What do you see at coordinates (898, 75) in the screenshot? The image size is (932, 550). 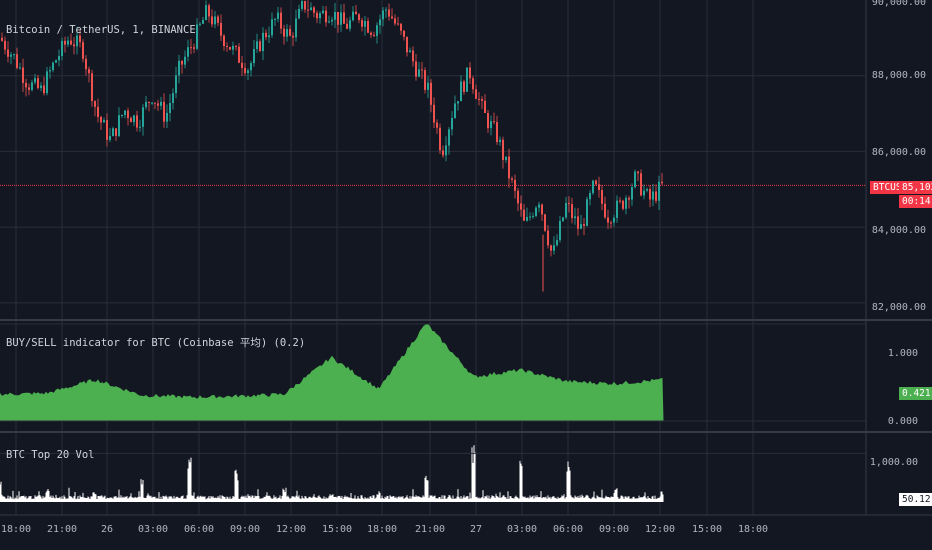 I see `price-label-88000: 88,000.00` at bounding box center [898, 75].